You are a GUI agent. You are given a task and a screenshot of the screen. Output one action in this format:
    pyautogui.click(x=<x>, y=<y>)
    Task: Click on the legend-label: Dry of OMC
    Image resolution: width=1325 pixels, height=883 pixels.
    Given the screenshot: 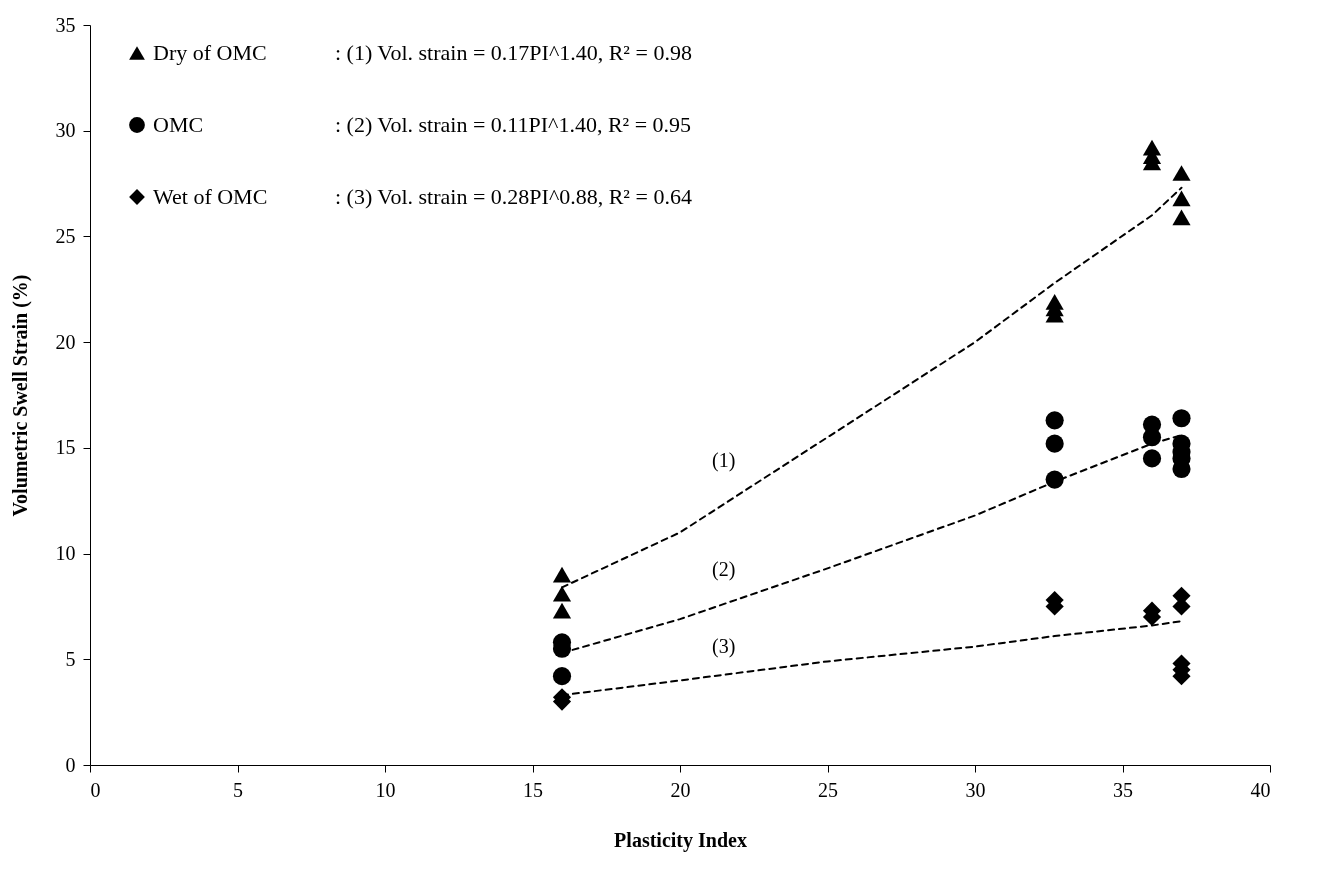 What is the action you would take?
    pyautogui.click(x=210, y=52)
    